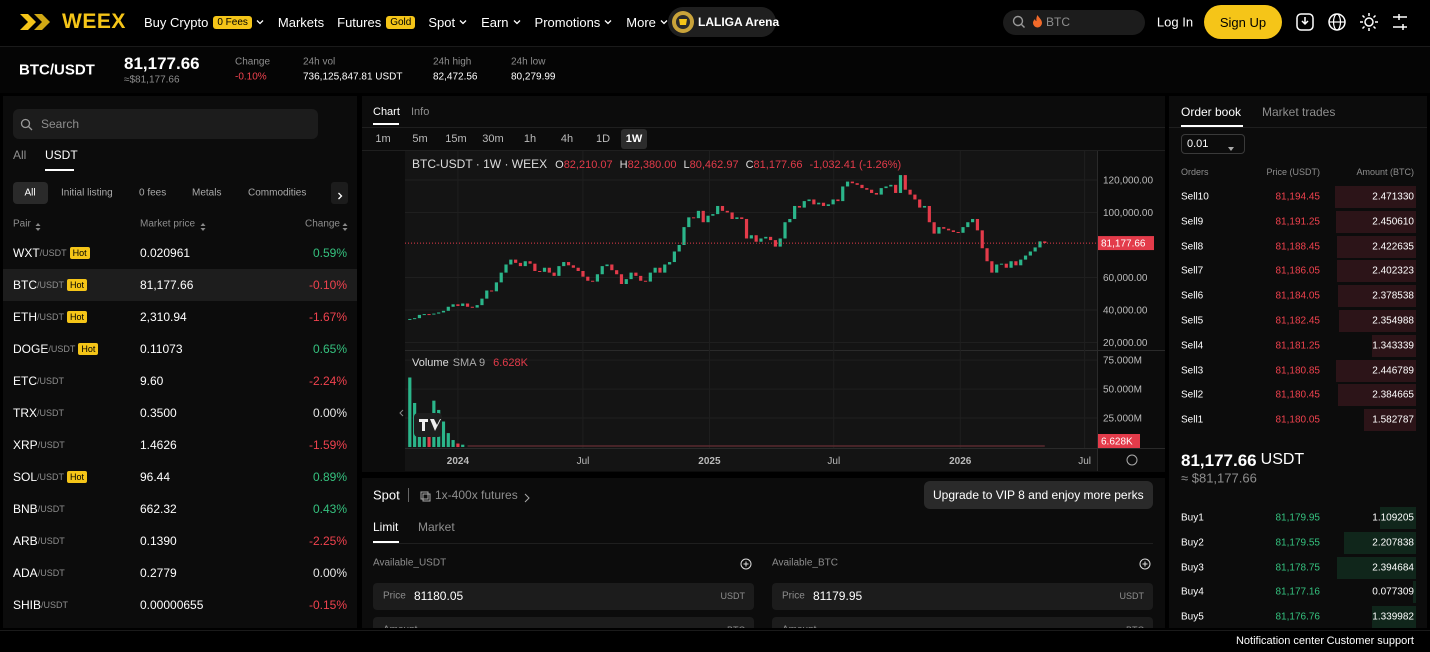 The image size is (1430, 652). I want to click on market-change: 0.00%, so click(329, 573).